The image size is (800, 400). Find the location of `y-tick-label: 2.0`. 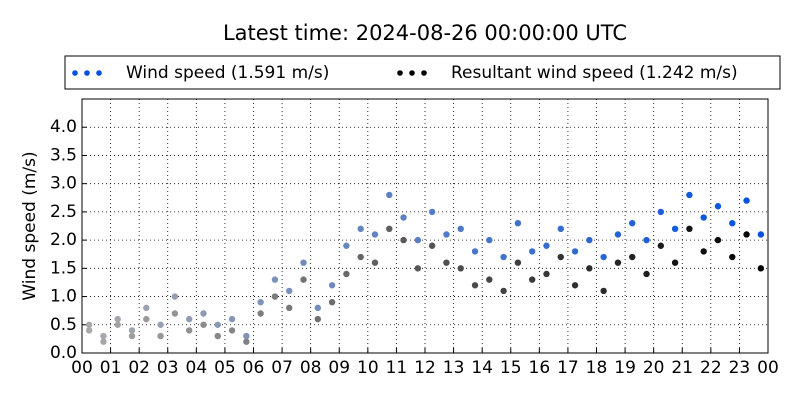

y-tick-label: 2.0 is located at coordinates (63, 240).